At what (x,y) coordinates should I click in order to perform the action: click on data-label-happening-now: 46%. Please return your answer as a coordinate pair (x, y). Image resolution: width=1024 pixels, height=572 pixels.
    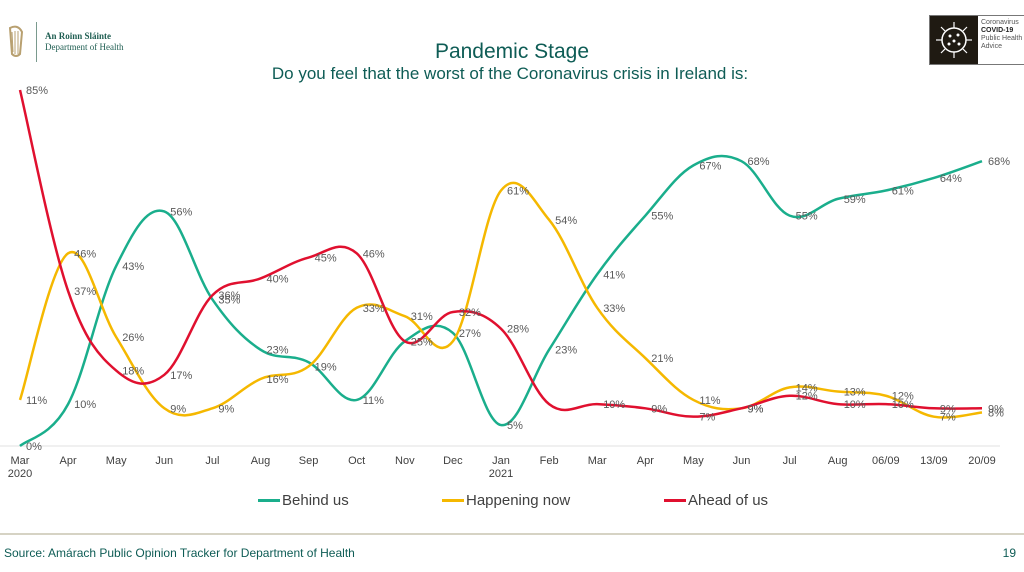
    Looking at the image, I should click on (85, 254).